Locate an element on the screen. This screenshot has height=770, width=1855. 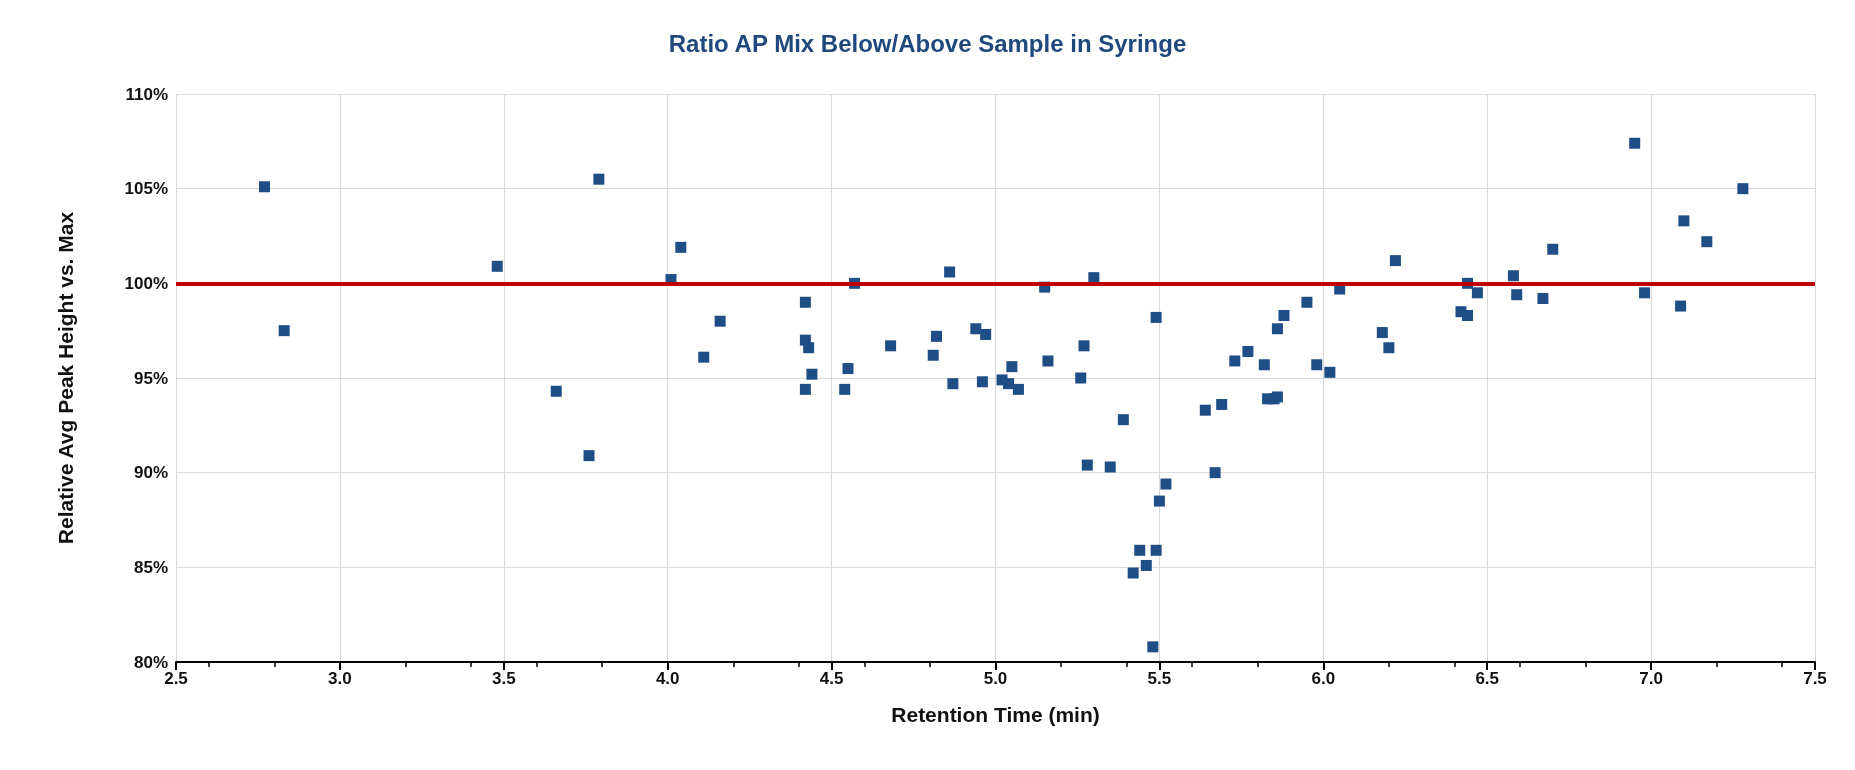
x-tick-label: 6.0 is located at coordinates (1323, 678).